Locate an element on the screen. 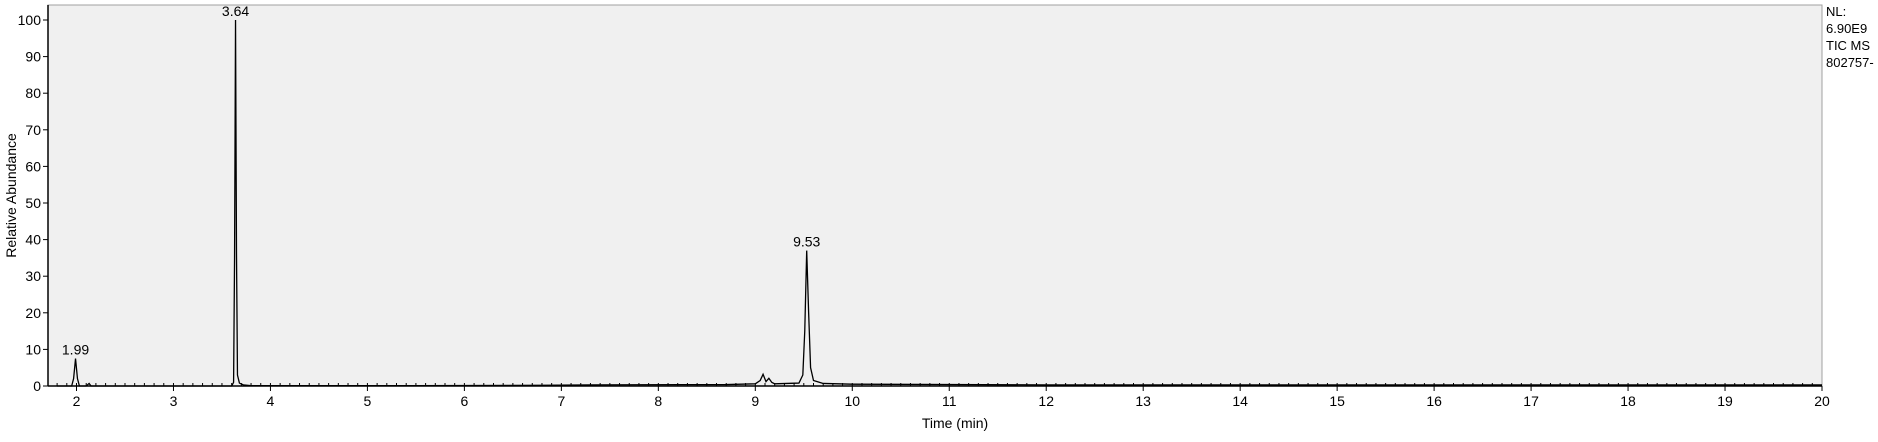  x-tick-label: 3 is located at coordinates (174, 401).